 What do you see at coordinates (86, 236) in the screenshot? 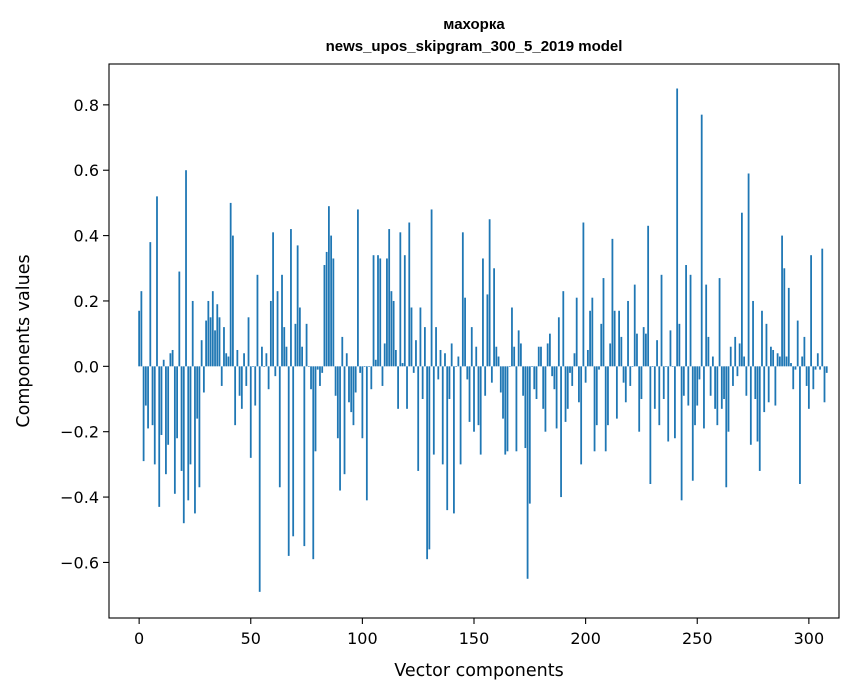
I see `y-tick-label: 0.4` at bounding box center [86, 236].